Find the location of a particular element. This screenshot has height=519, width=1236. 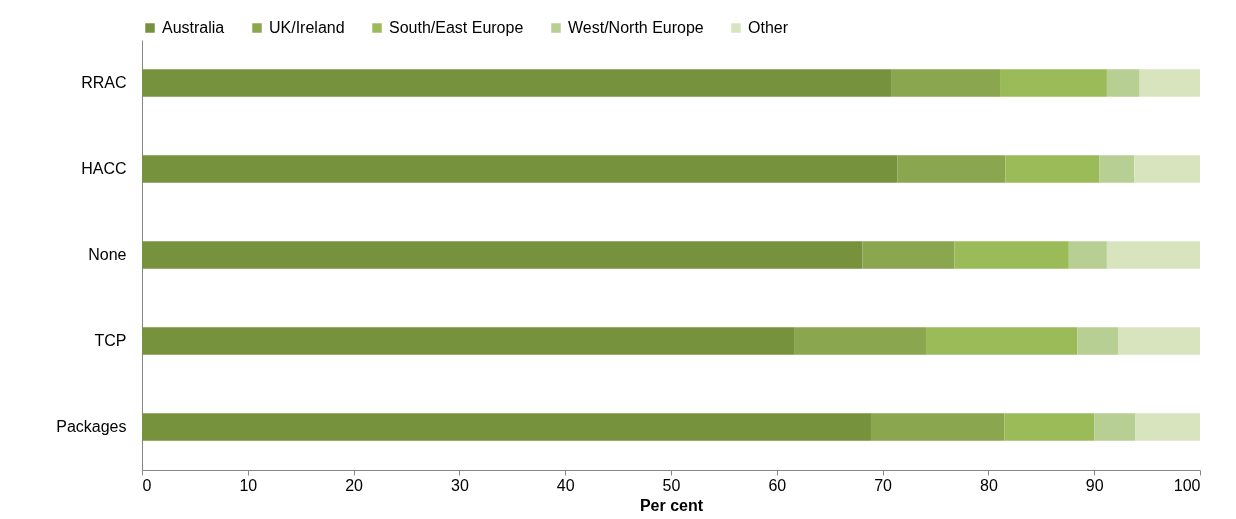

y-tick-label: Packages is located at coordinates (91, 426).